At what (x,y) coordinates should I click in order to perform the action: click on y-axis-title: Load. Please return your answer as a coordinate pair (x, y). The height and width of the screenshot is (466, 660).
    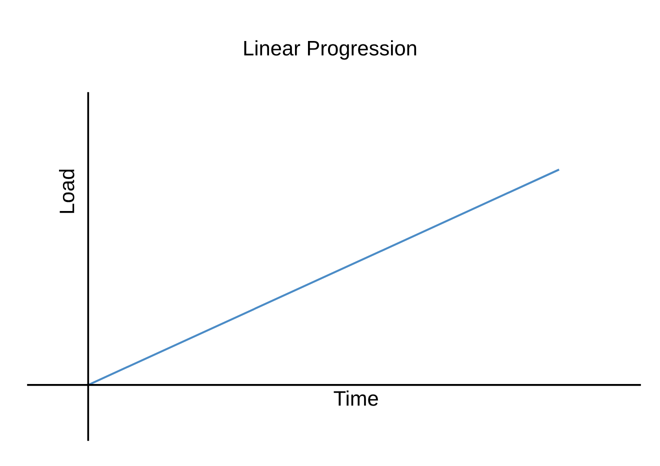
    Looking at the image, I should click on (66, 191).